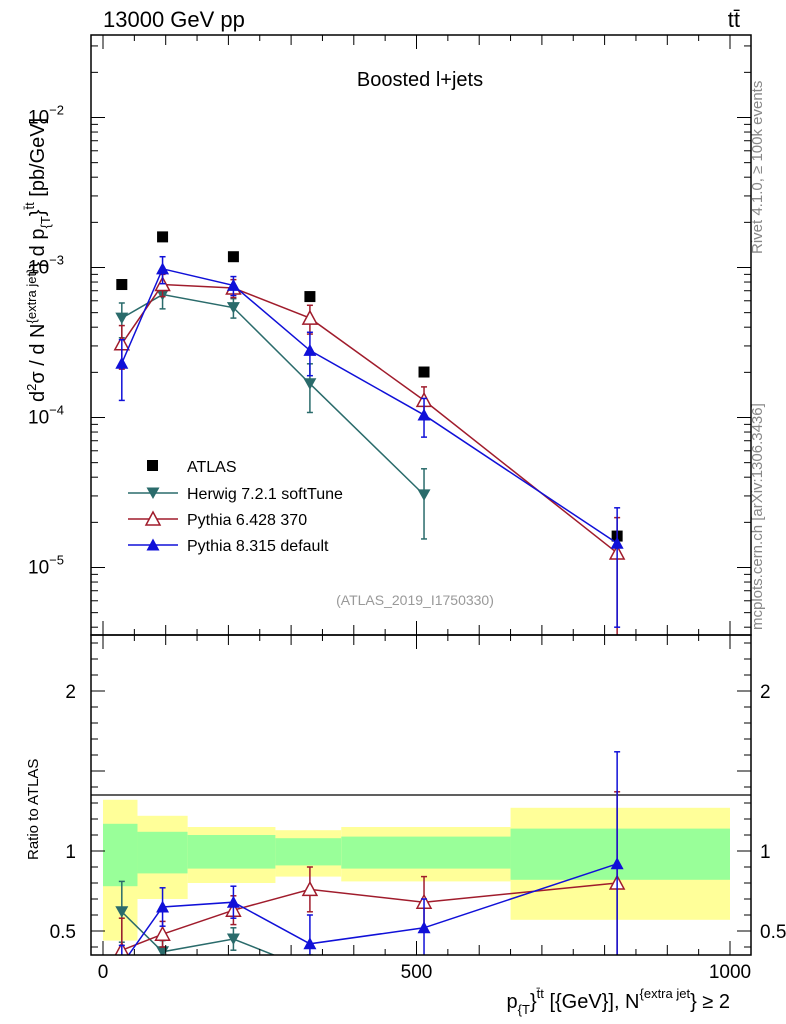 This screenshot has height=1024, width=786. I want to click on legend-label-herwig: Herwig 7.2.1 softTune, so click(265, 494).